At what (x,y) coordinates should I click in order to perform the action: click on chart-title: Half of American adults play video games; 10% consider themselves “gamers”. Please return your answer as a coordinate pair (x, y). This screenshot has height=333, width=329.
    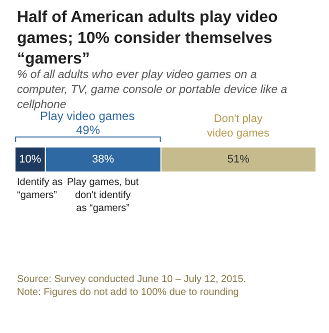
    Looking at the image, I should click on (147, 38).